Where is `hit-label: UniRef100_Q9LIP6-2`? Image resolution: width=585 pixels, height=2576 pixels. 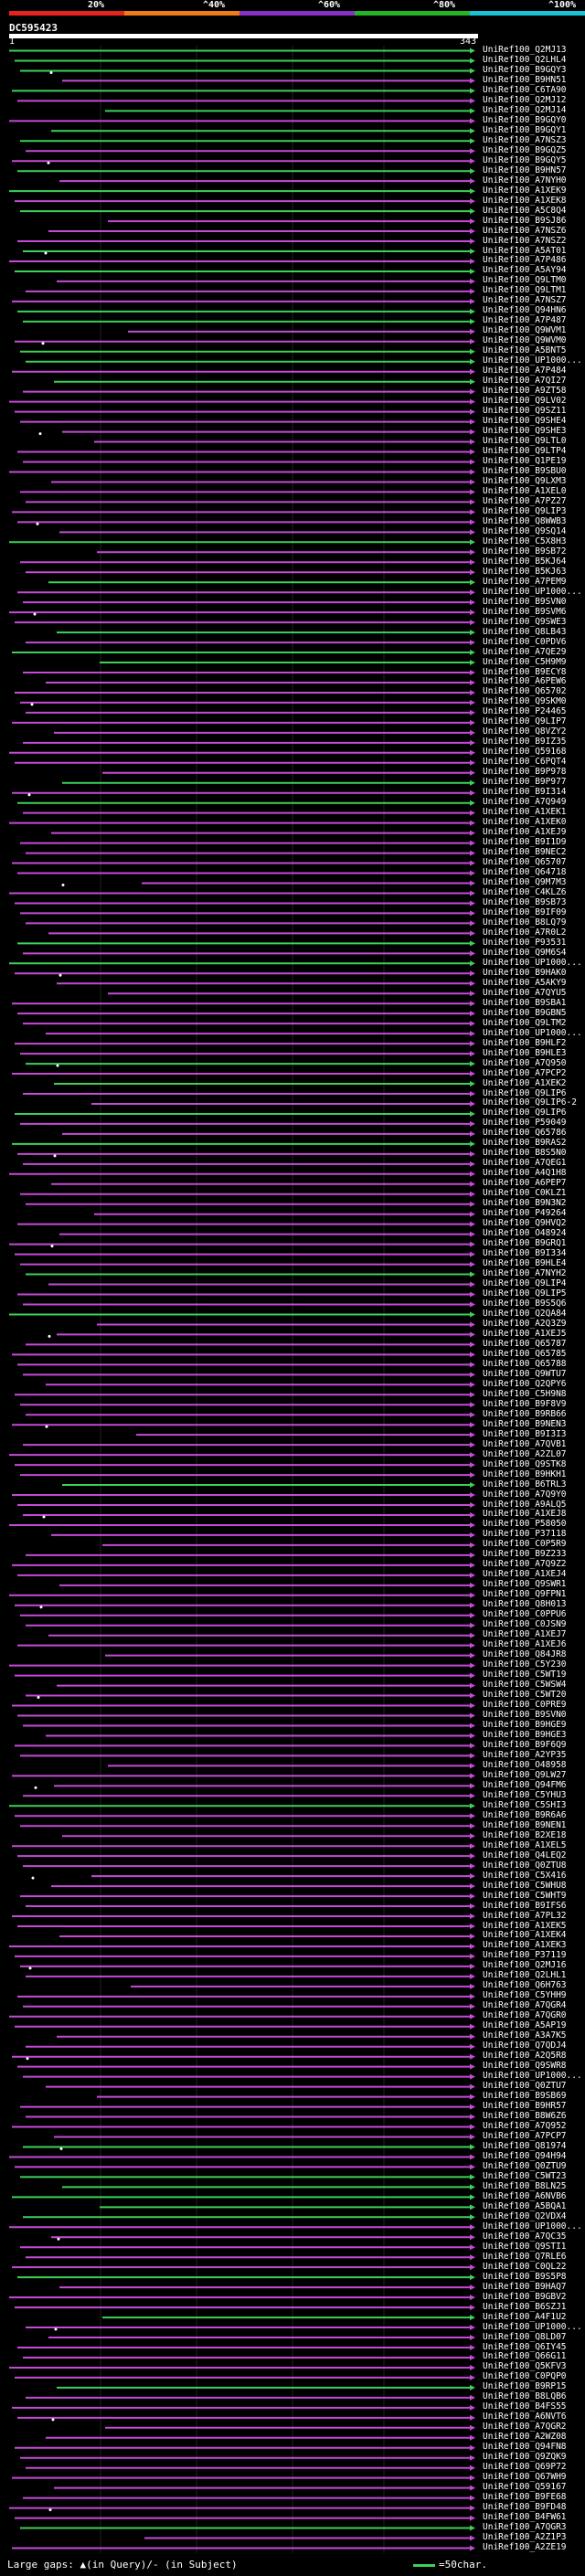
hit-label: UniRef100_Q9LIP6-2 is located at coordinates (530, 1102).